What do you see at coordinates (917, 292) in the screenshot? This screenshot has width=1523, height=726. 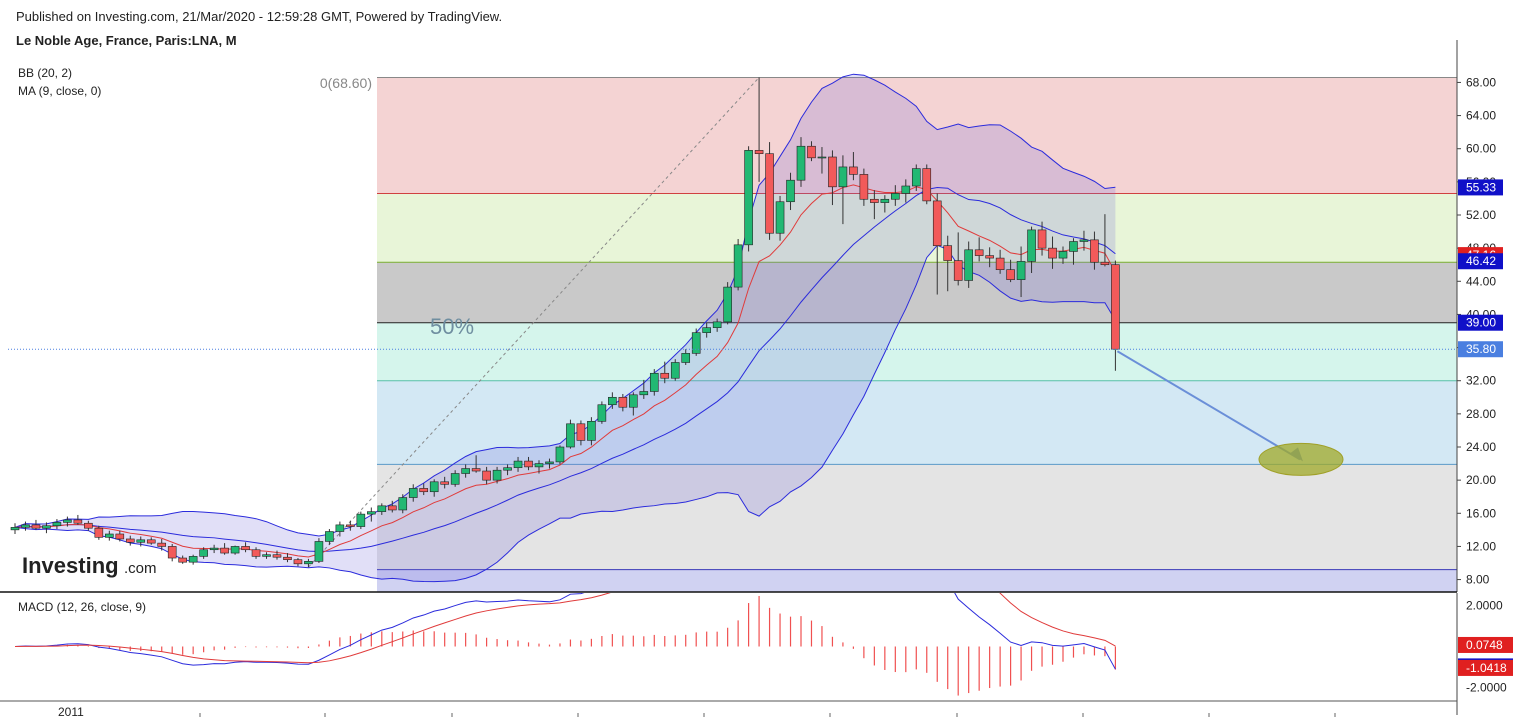 I see `fib-zone` at bounding box center [917, 292].